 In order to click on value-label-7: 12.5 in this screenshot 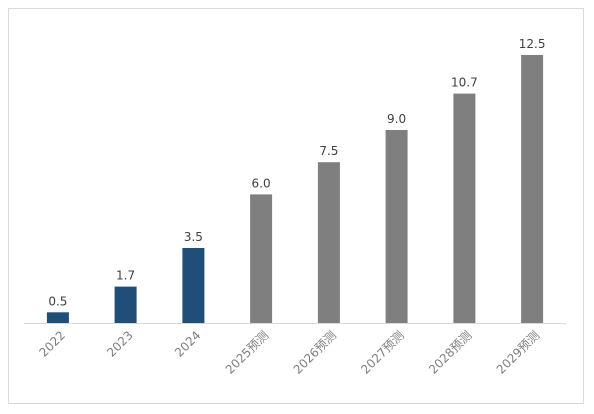, I will do `click(532, 44)`.